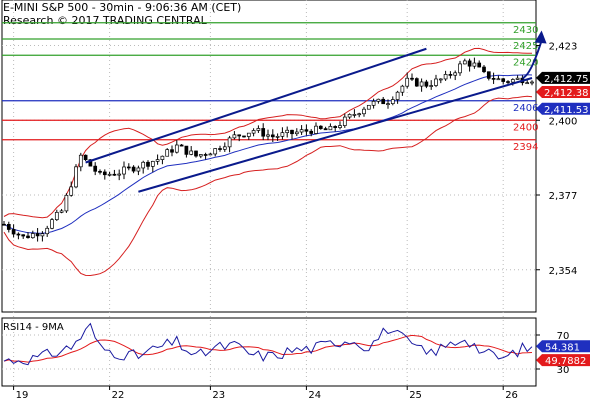 This screenshot has height=400, width=590. What do you see at coordinates (563, 271) in the screenshot?
I see `price-tick-label: 2,354` at bounding box center [563, 271].